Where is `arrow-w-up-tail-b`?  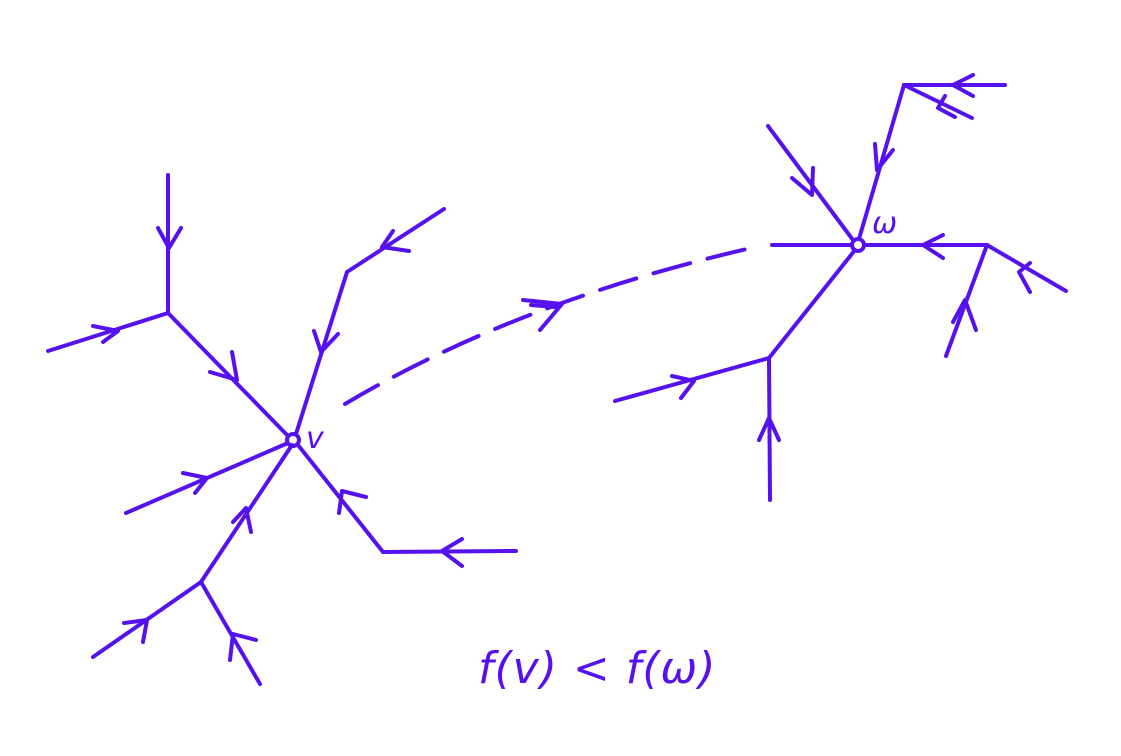
arrow-w-up-tail-b is located at coordinates (946, 106).